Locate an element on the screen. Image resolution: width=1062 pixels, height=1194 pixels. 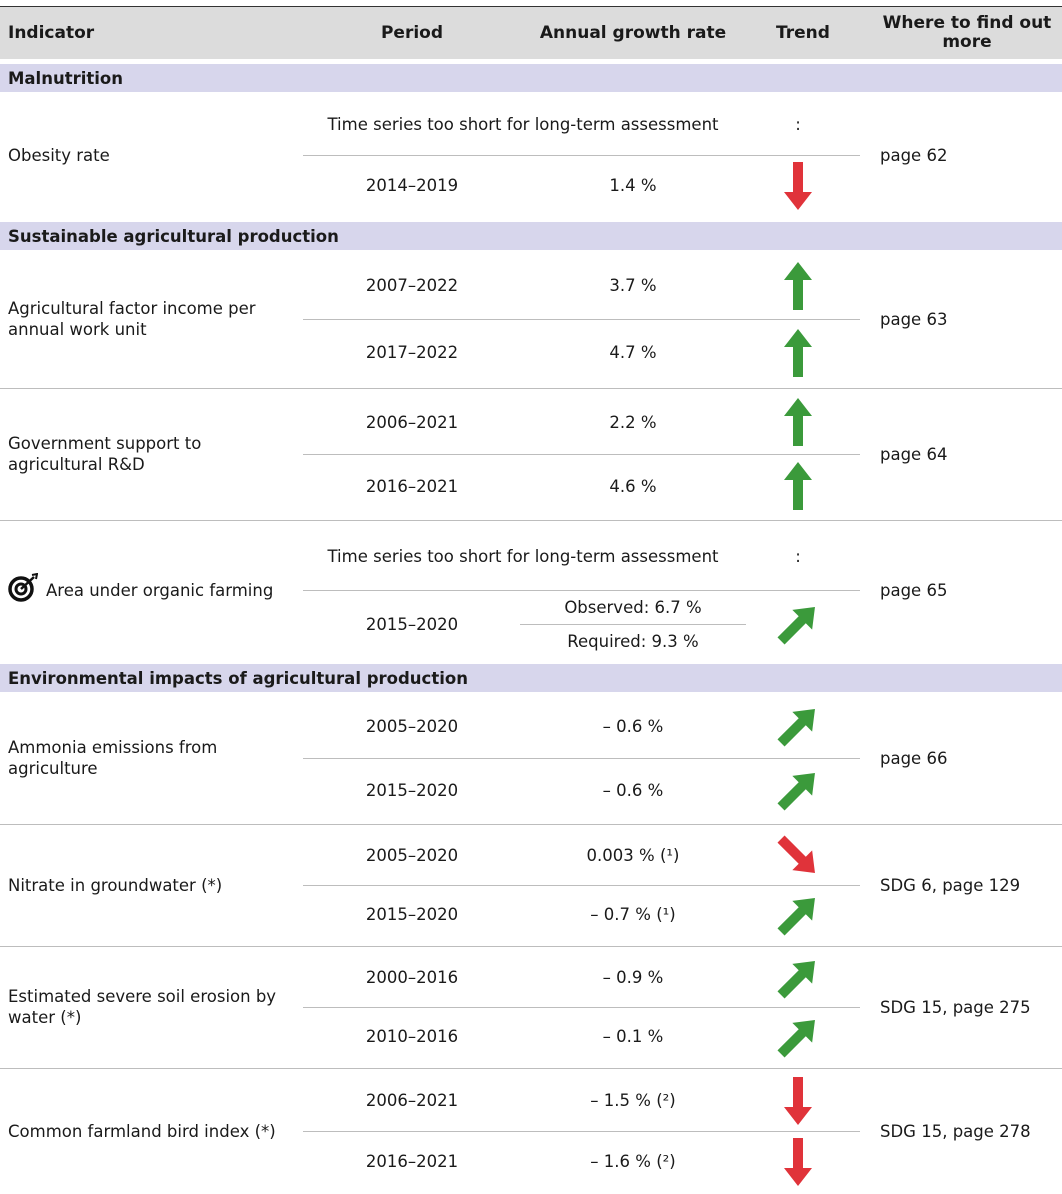
top-rule is located at coordinates (531, 6).